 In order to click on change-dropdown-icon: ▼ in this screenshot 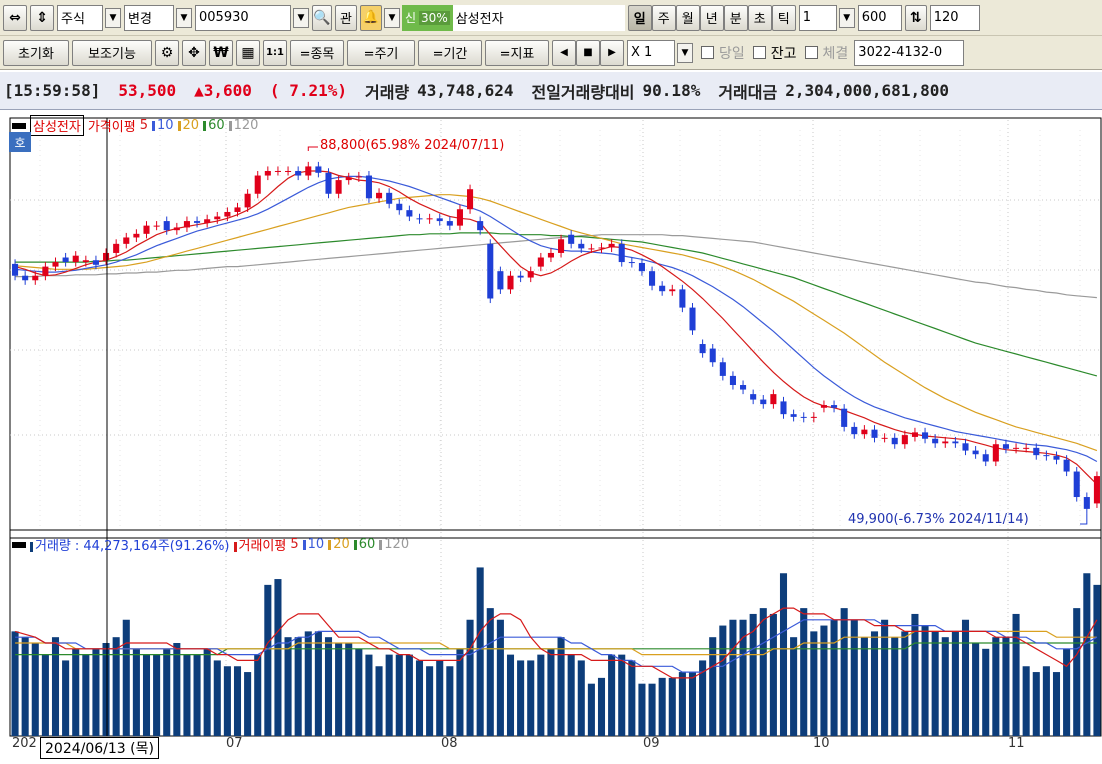, I will do `click(184, 17)`.